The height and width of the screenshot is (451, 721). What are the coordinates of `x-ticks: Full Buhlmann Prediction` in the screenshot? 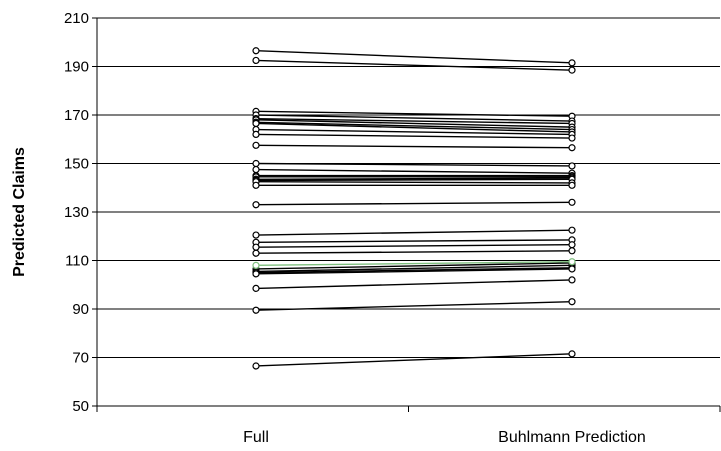 It's located at (408, 426).